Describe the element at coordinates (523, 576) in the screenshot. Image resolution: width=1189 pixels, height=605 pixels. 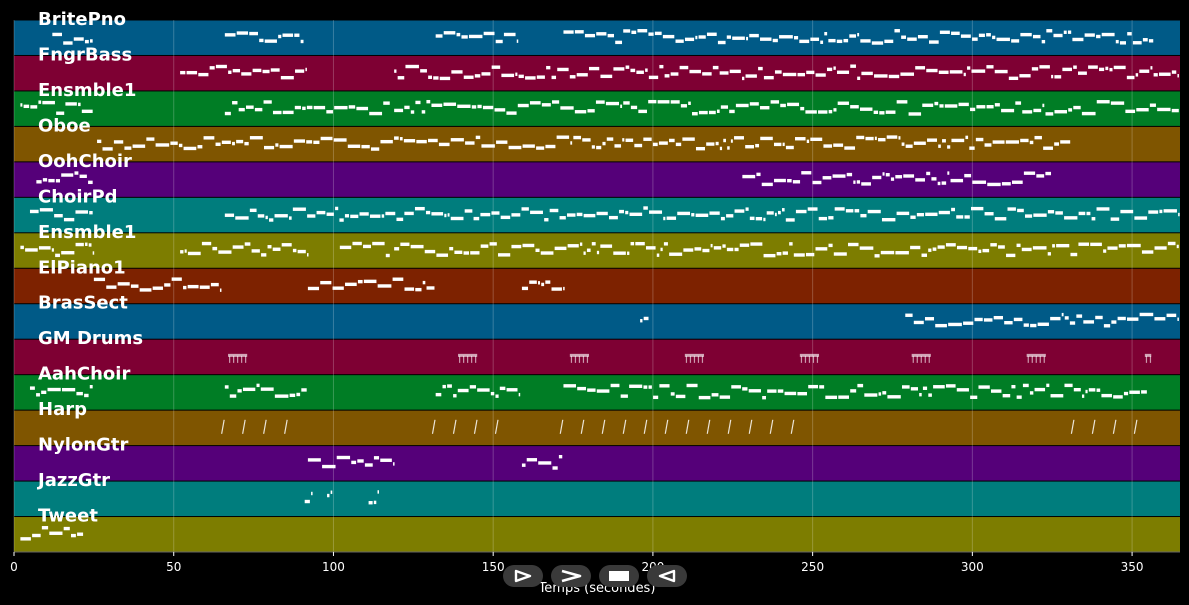
I see `play-button` at that location.